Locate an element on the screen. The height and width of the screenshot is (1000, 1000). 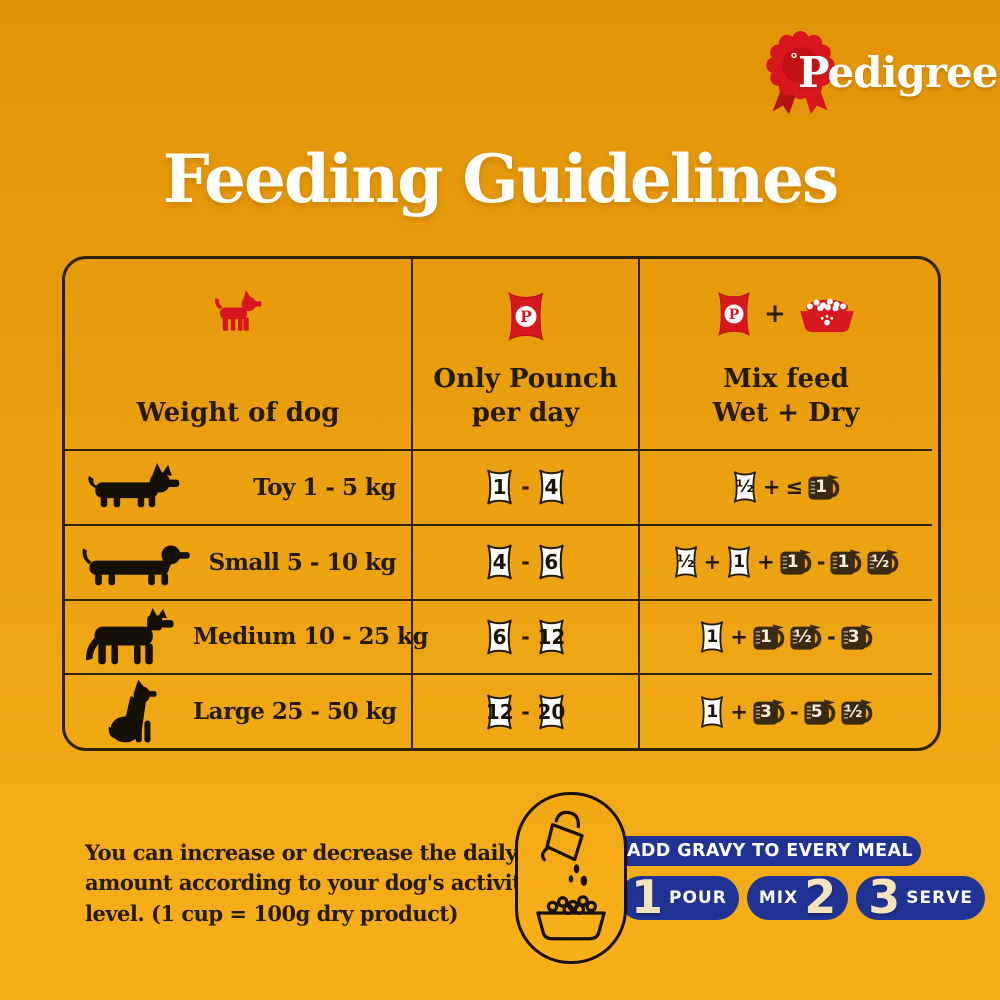
row-toy-weight: Toy 1 - 5 kg is located at coordinates (238, 486).